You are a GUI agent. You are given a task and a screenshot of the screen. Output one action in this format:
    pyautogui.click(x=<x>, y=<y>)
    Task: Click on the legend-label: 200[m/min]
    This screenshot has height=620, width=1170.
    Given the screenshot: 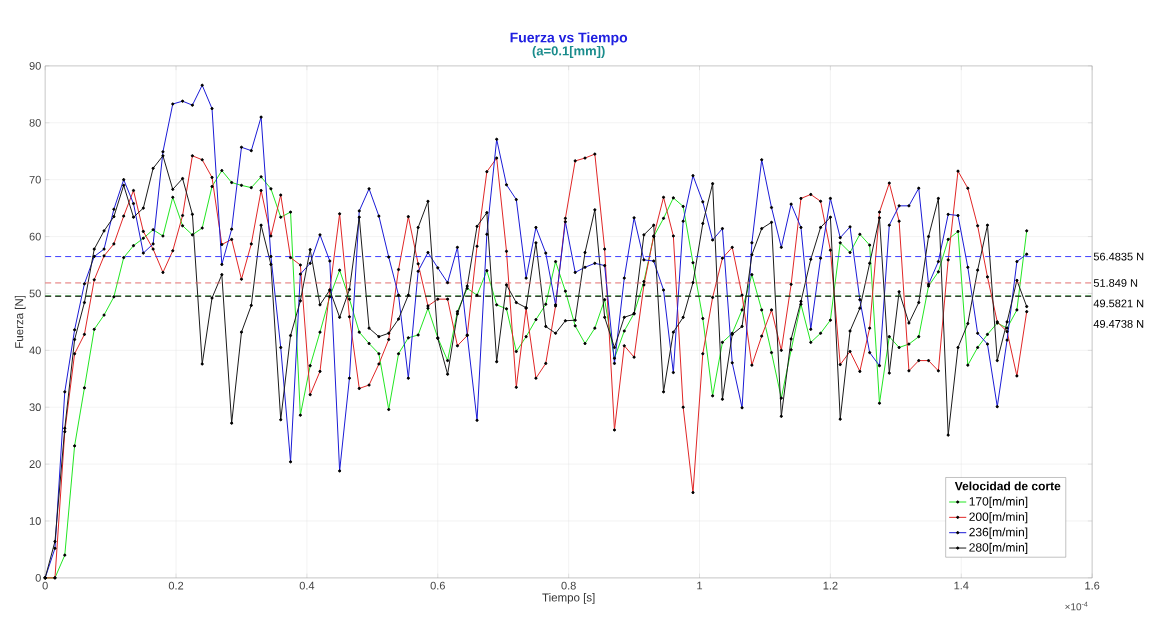 What is the action you would take?
    pyautogui.click(x=998, y=518)
    